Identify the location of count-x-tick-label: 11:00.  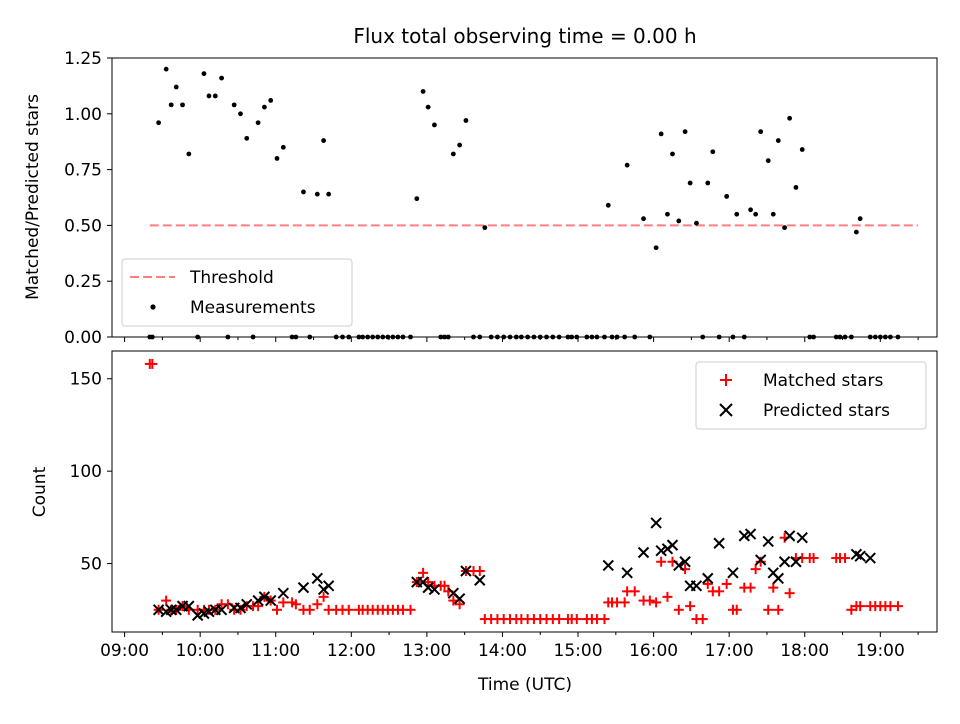
(275, 651).